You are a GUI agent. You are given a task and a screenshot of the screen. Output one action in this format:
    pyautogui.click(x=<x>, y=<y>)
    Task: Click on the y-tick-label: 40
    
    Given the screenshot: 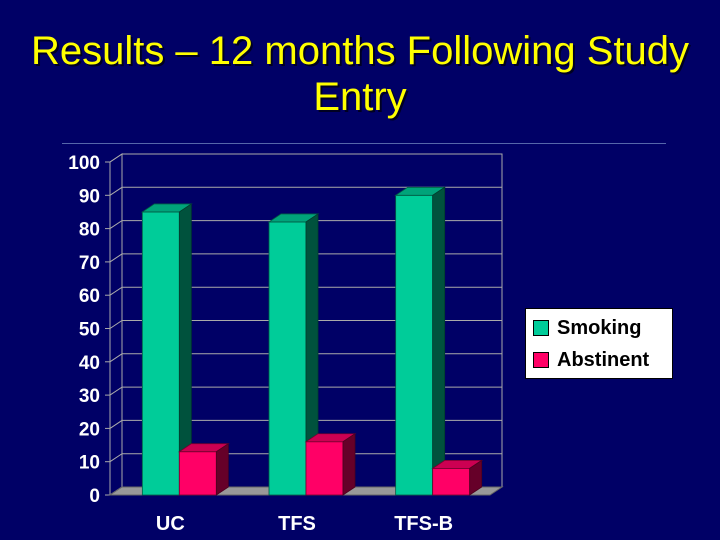 What is the action you would take?
    pyautogui.click(x=89, y=363)
    